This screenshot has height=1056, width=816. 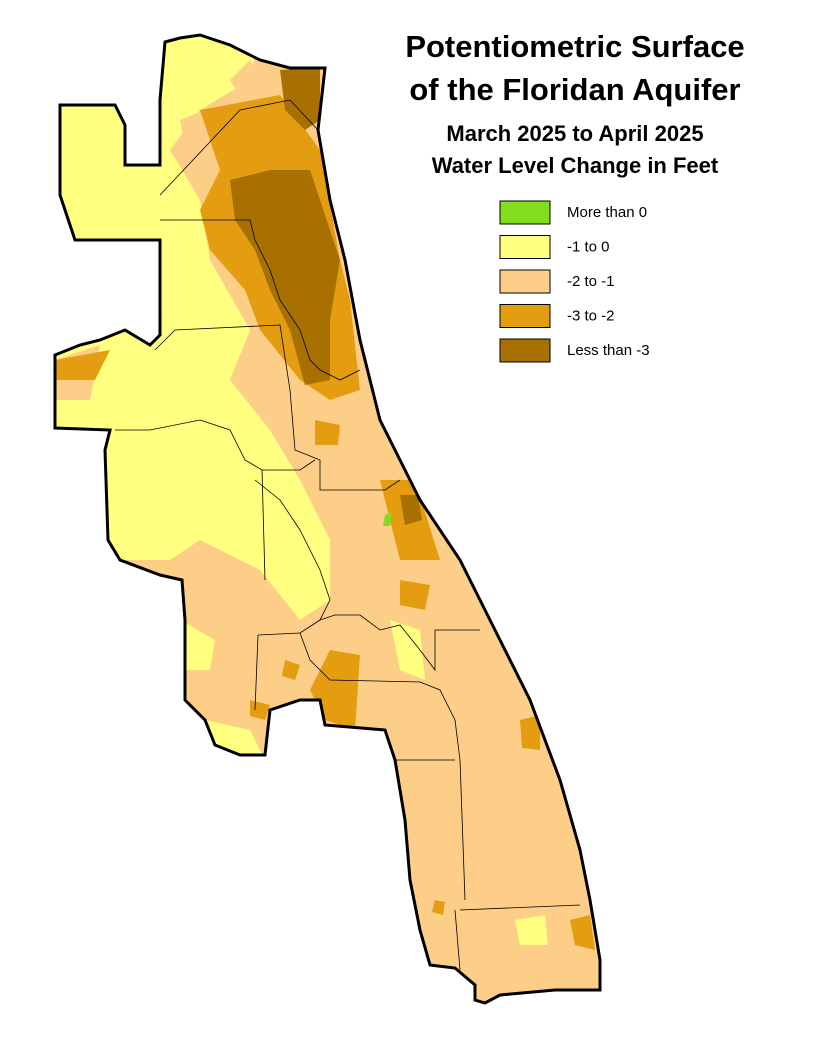 I want to click on legend-label: More than 0, so click(x=607, y=212).